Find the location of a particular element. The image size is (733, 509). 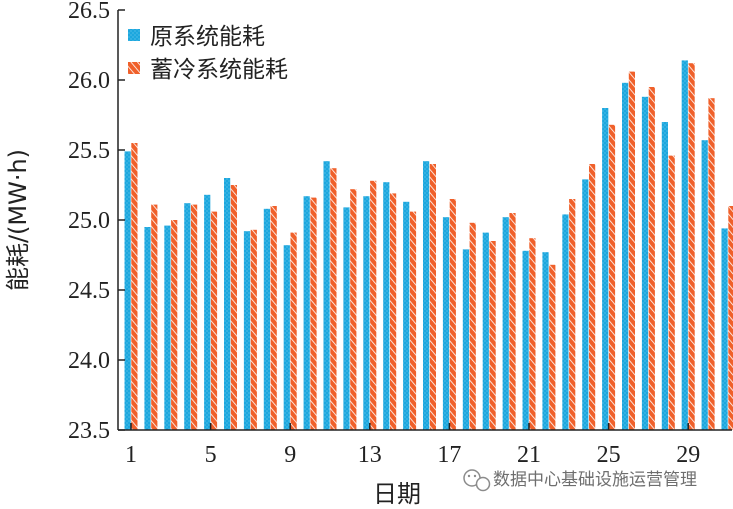

x-axis-title: 日期 is located at coordinates (397, 494).